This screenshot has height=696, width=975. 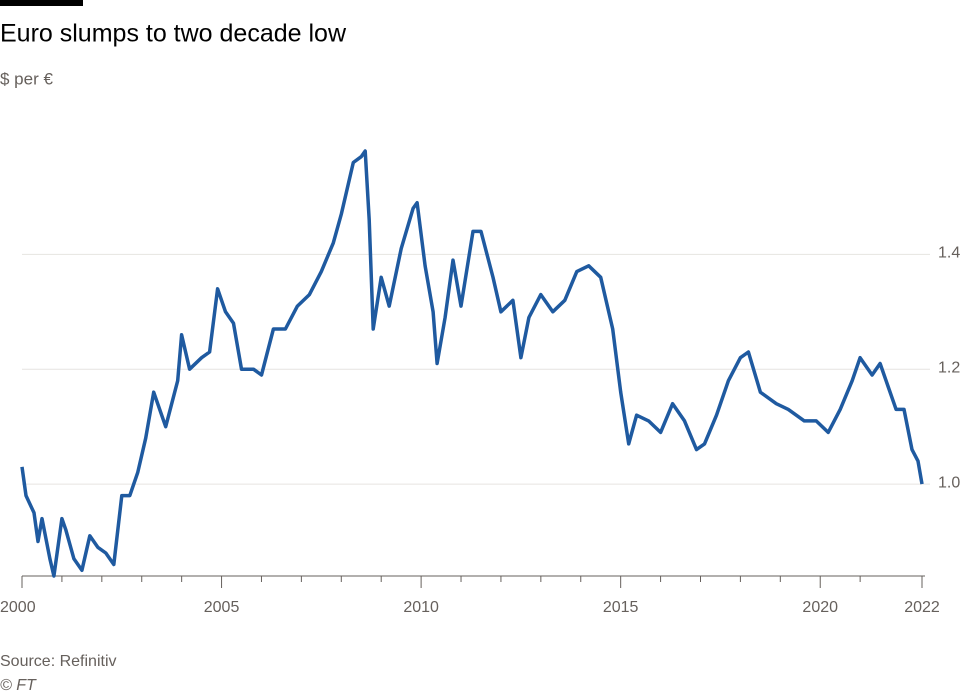 What do you see at coordinates (820, 607) in the screenshot?
I see `x-tick-label: 2020` at bounding box center [820, 607].